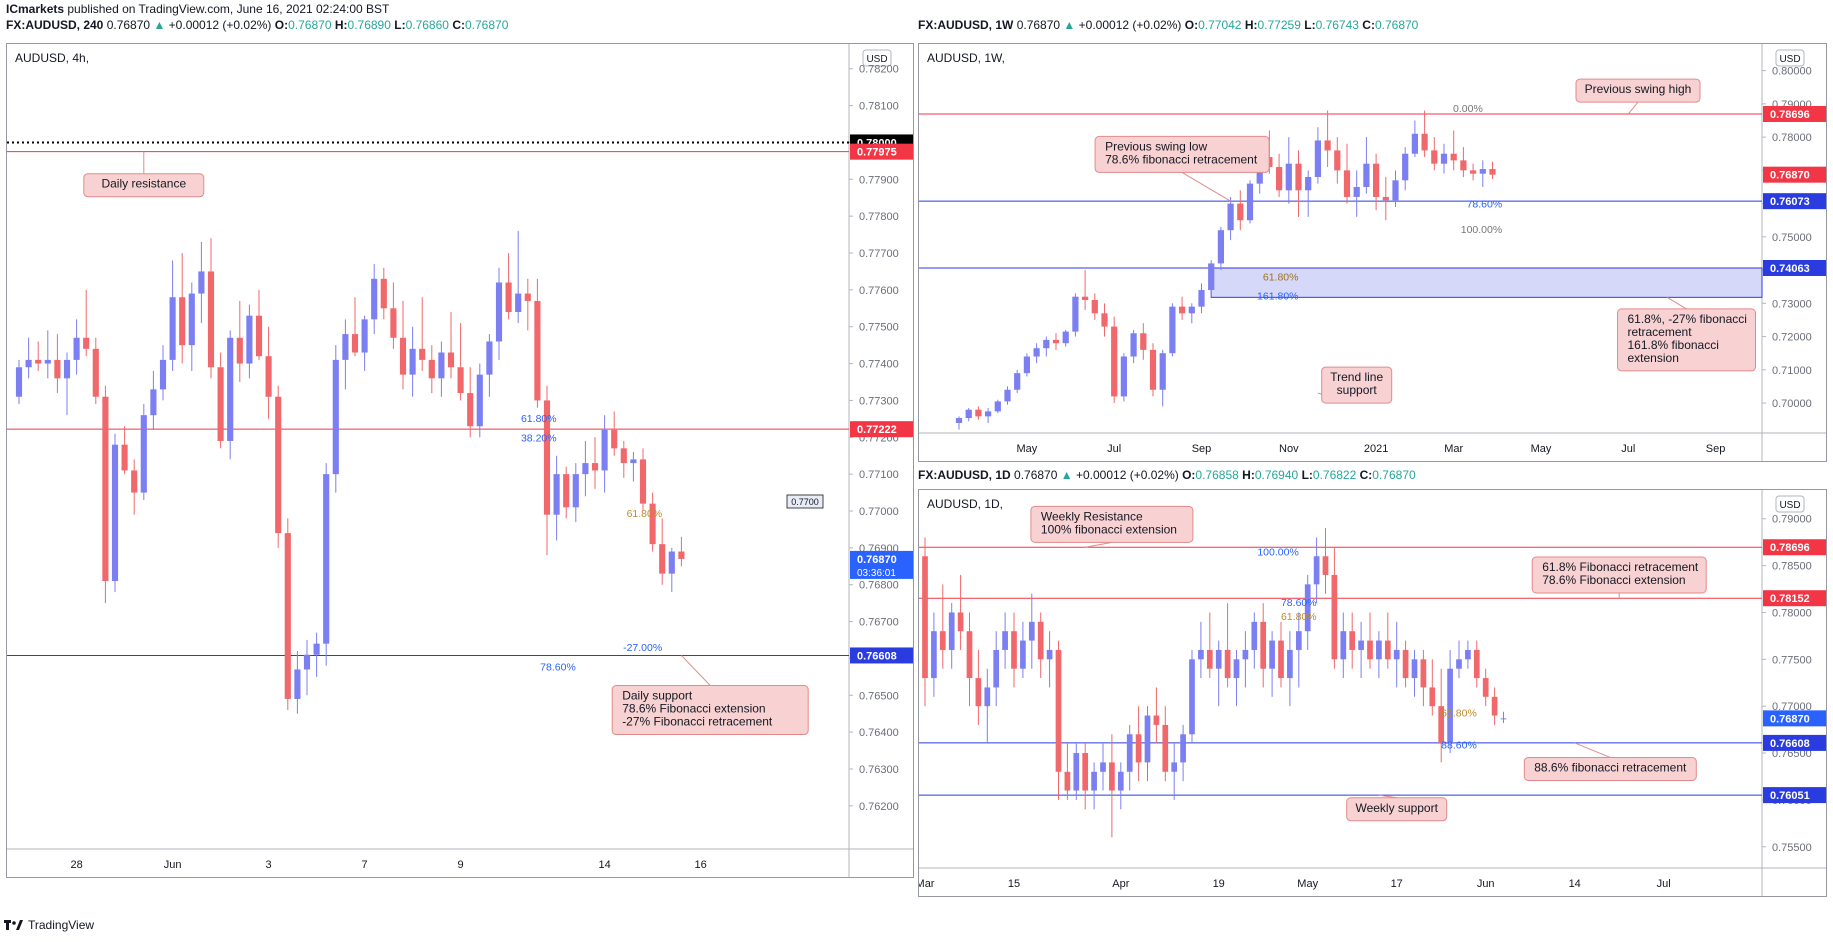 The height and width of the screenshot is (942, 1833). What do you see at coordinates (1248, 475) in the screenshot?
I see `high-label: H:` at bounding box center [1248, 475].